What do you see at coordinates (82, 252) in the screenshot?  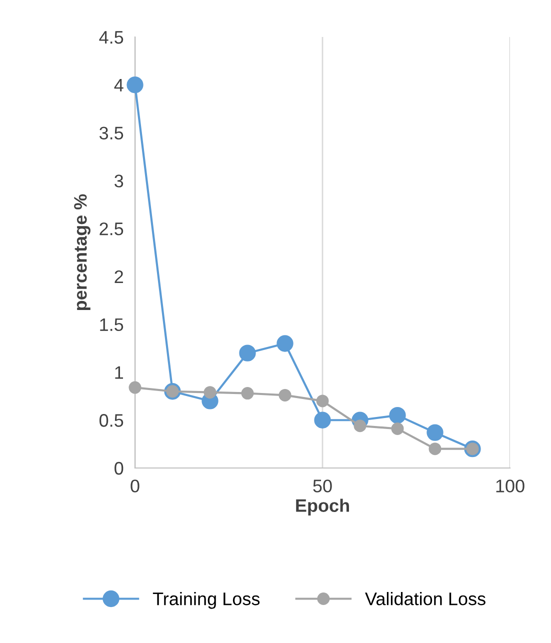 I see `y-axis-title: percentage %` at bounding box center [82, 252].